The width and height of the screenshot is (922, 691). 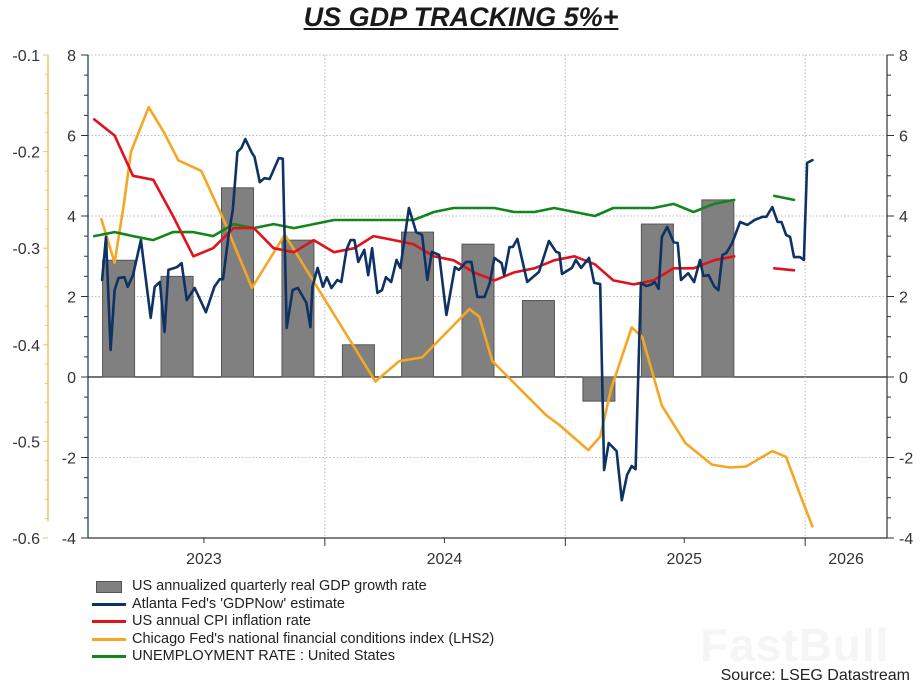 What do you see at coordinates (26, 153) in the screenshot?
I see `y-tick-label-secondary: -0.2` at bounding box center [26, 153].